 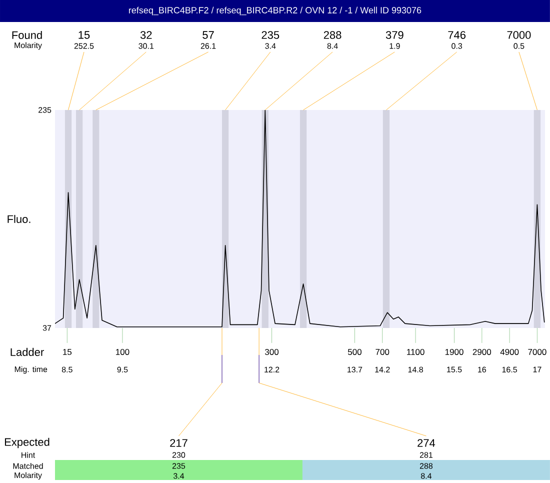 I want to click on text: 700, so click(x=383, y=351).